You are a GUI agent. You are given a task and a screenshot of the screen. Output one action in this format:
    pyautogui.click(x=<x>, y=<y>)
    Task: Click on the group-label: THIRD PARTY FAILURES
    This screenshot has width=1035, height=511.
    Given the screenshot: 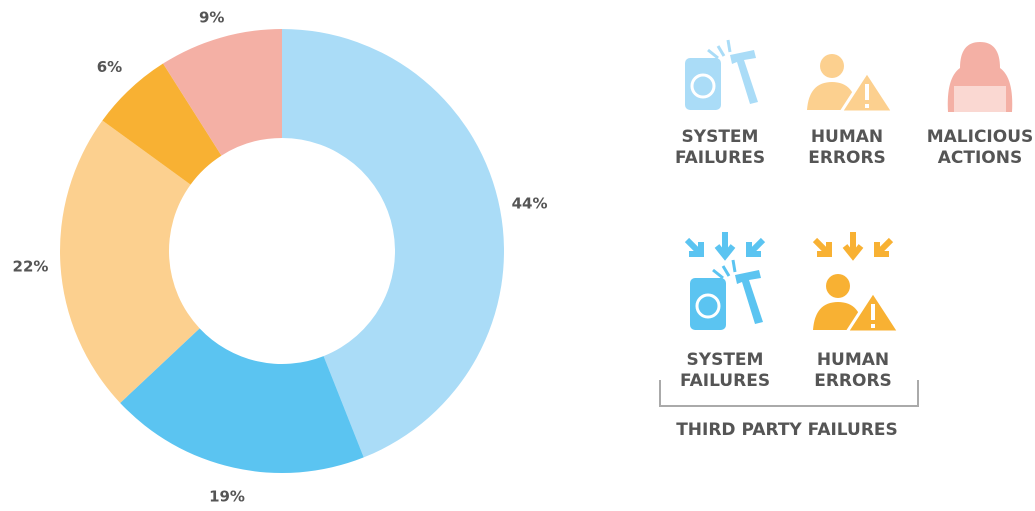 What is the action you would take?
    pyautogui.click(x=787, y=430)
    